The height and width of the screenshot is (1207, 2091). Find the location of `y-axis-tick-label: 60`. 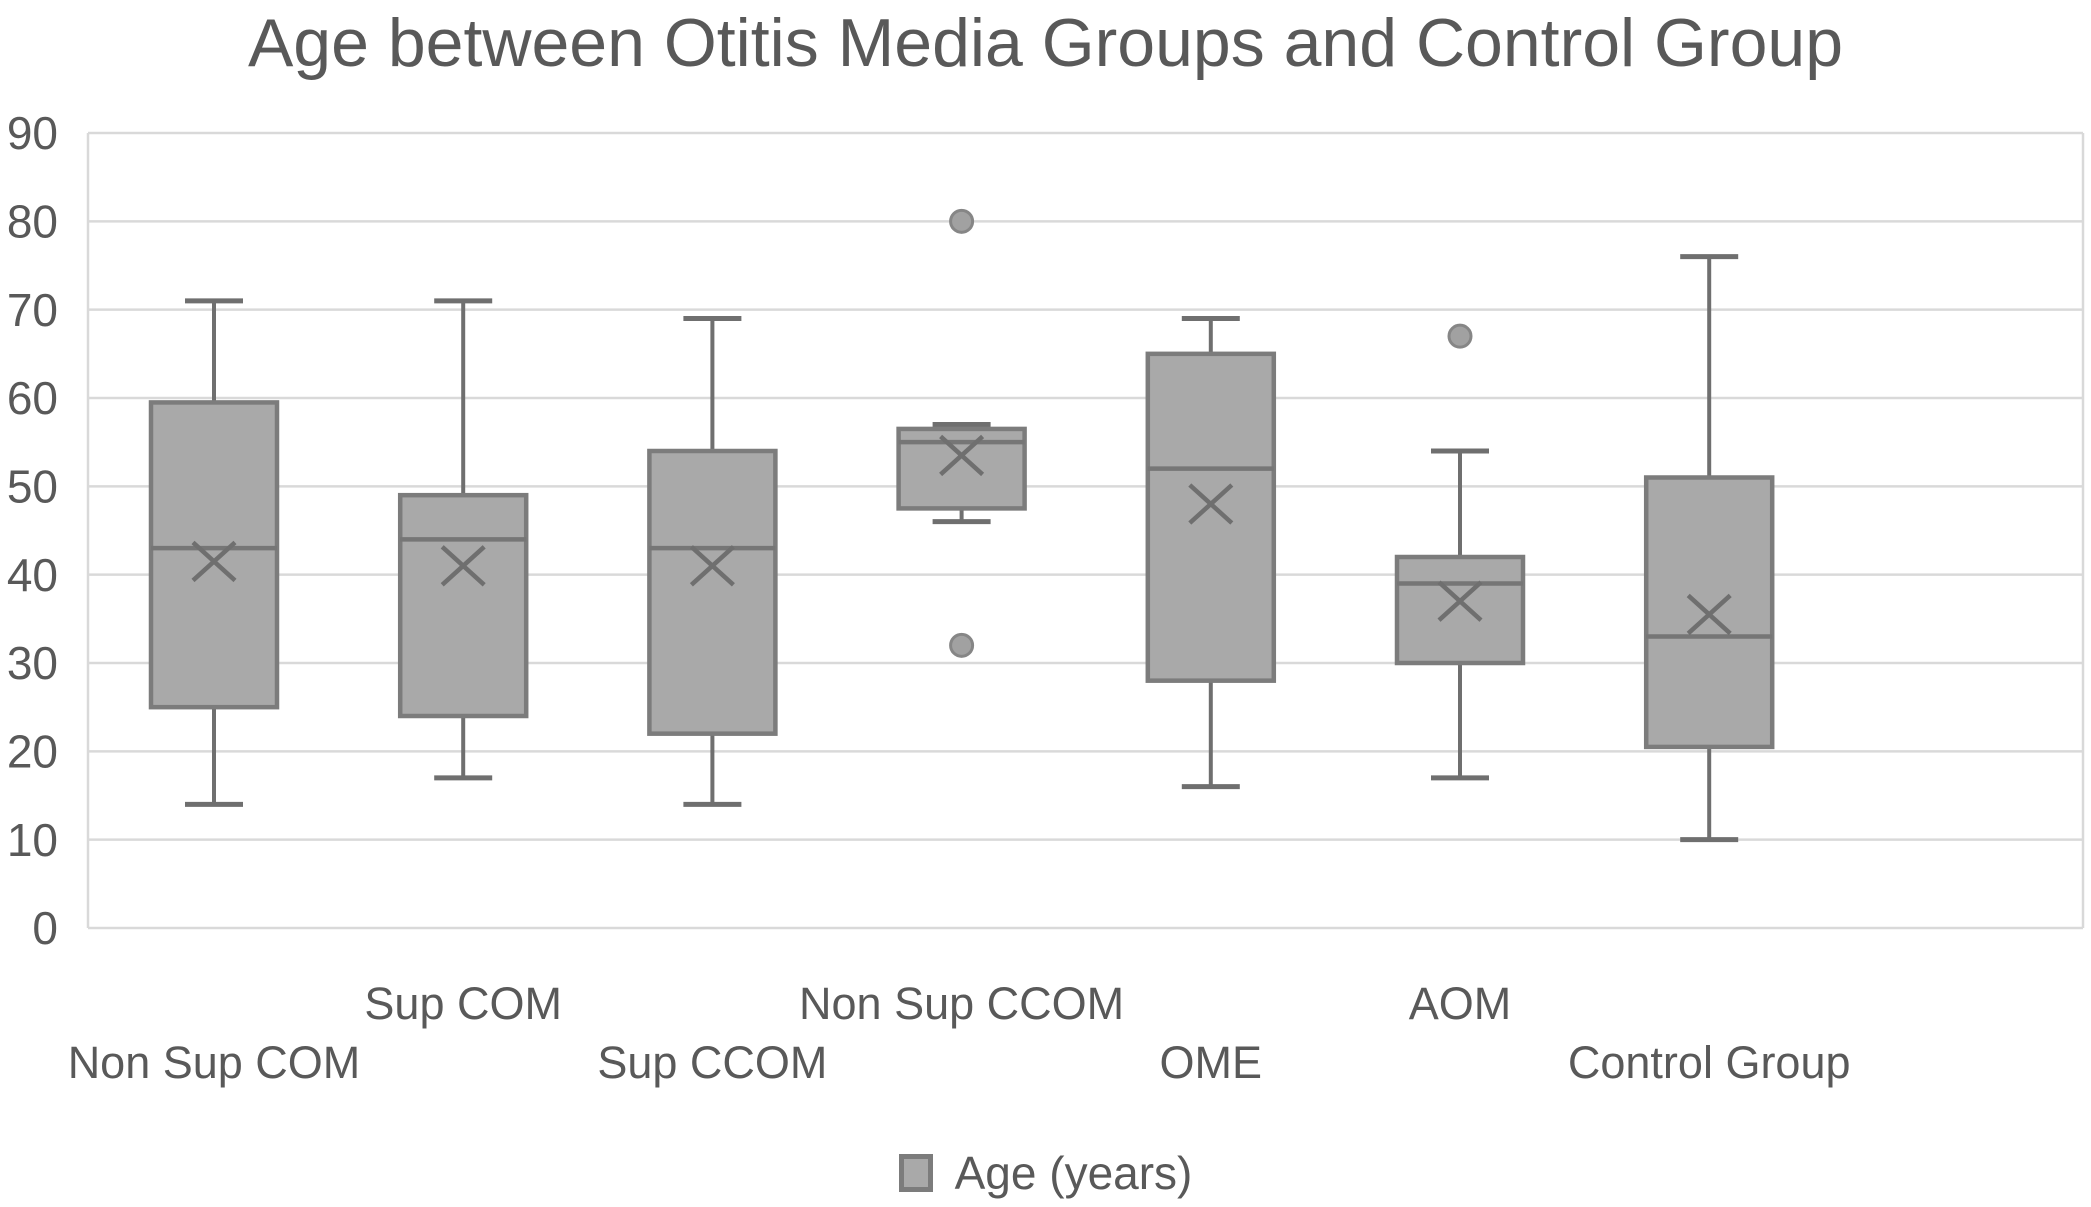

y-axis-tick-label: 60 is located at coordinates (32, 398).